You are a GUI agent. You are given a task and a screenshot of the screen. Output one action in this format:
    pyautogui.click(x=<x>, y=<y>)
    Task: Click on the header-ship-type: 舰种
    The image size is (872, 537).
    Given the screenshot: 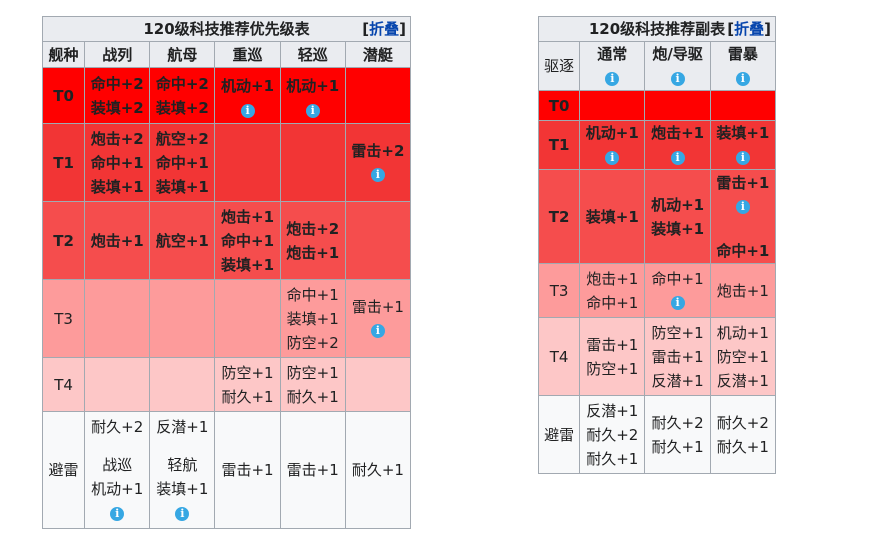 What is the action you would take?
    pyautogui.click(x=63, y=54)
    